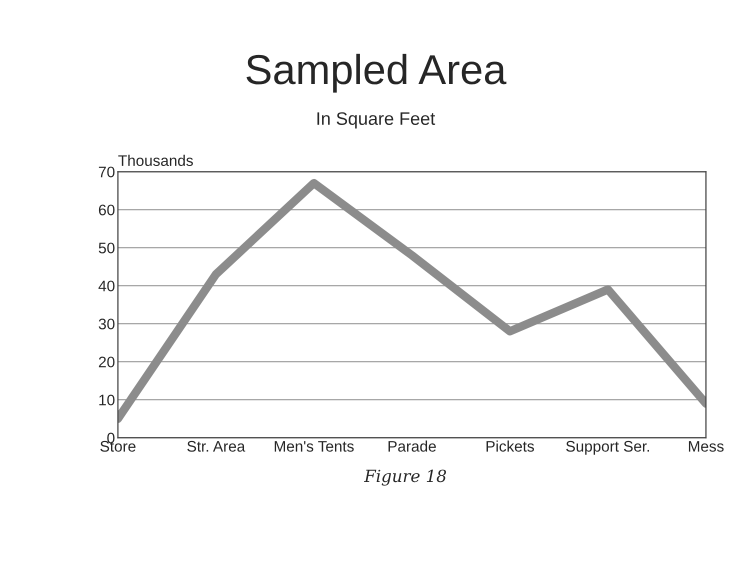 The width and height of the screenshot is (751, 586). Describe the element at coordinates (376, 120) in the screenshot. I see `chart-subtitle: In Square Feet` at that location.